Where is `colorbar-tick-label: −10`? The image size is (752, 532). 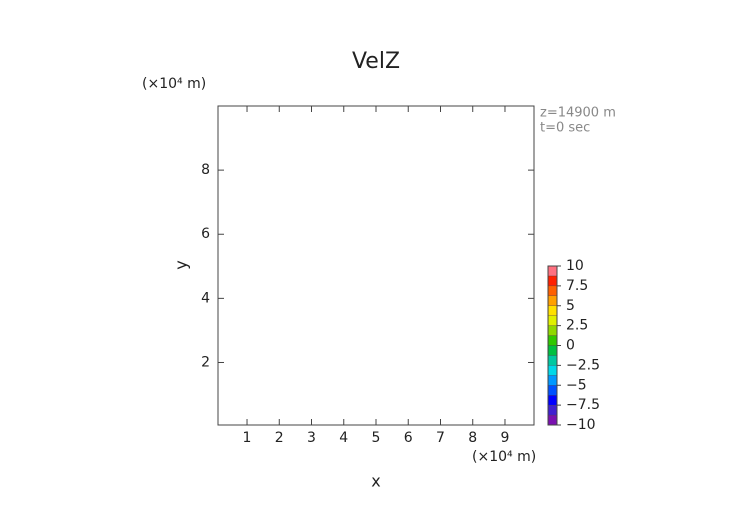 colorbar-tick-label: −10 is located at coordinates (581, 425).